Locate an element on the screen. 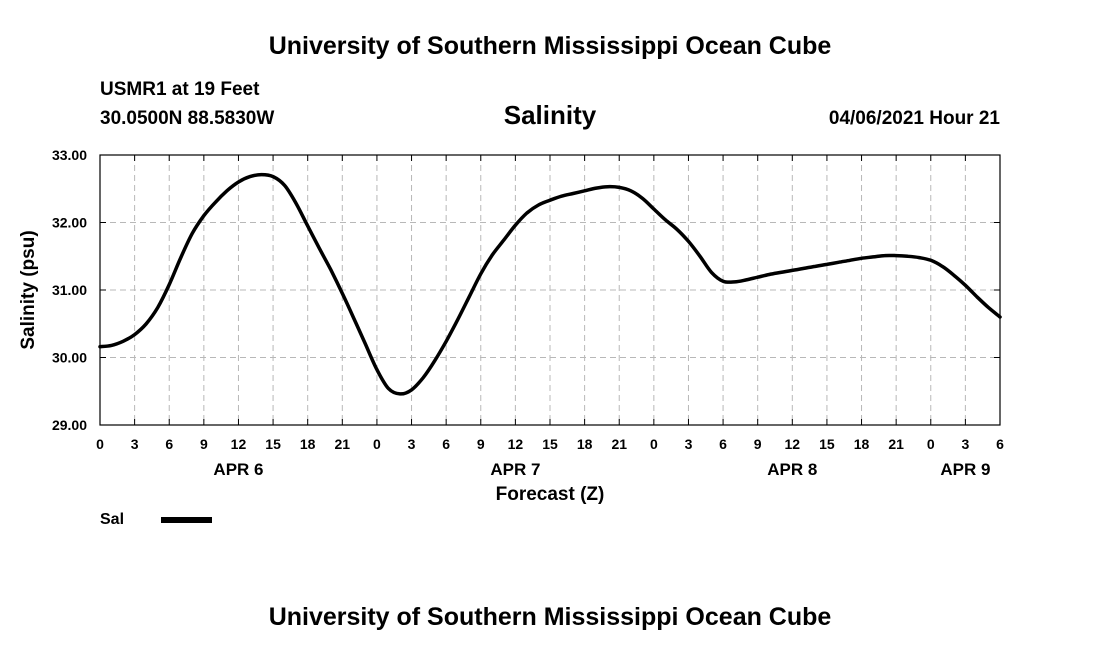  y-tick-label: 31.00 is located at coordinates (69, 290).